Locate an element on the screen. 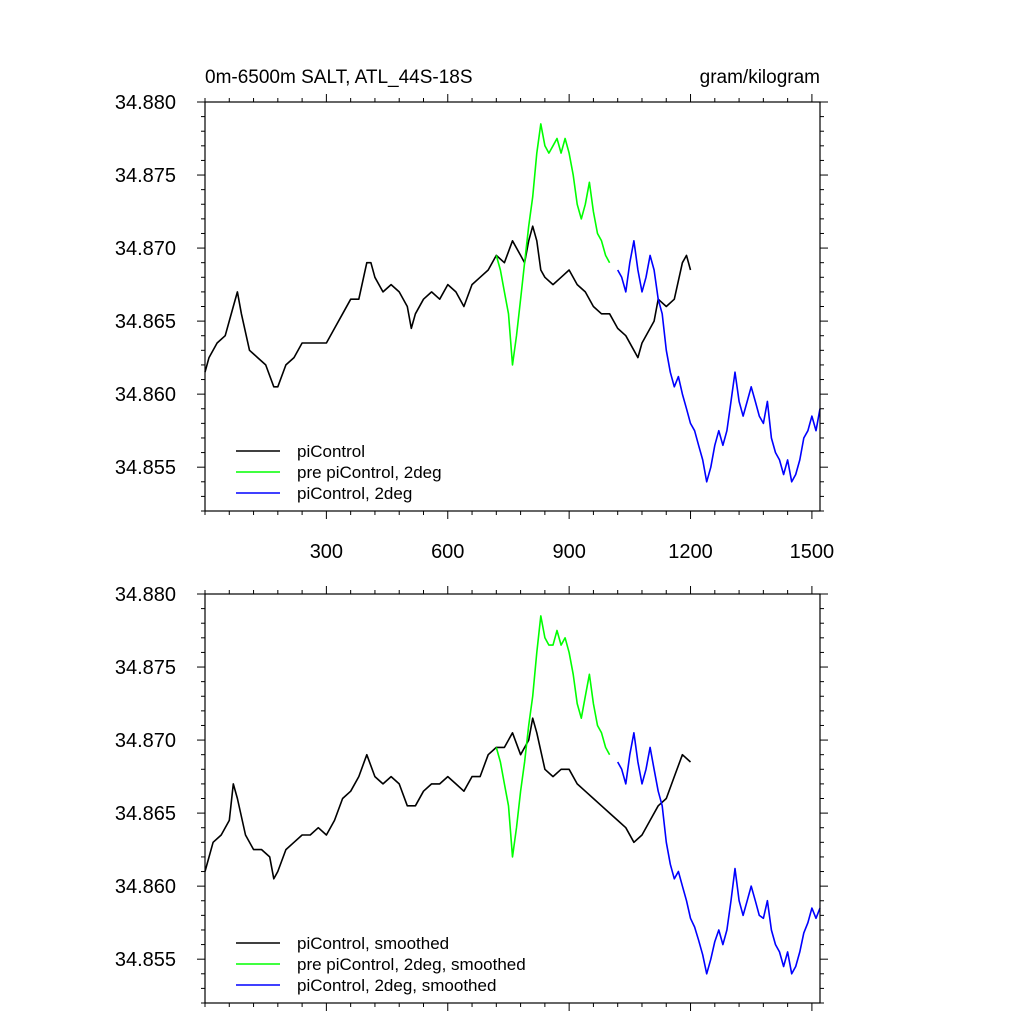 This screenshot has width=1024, height=1024. units-label: gram/kilogram is located at coordinates (760, 77).